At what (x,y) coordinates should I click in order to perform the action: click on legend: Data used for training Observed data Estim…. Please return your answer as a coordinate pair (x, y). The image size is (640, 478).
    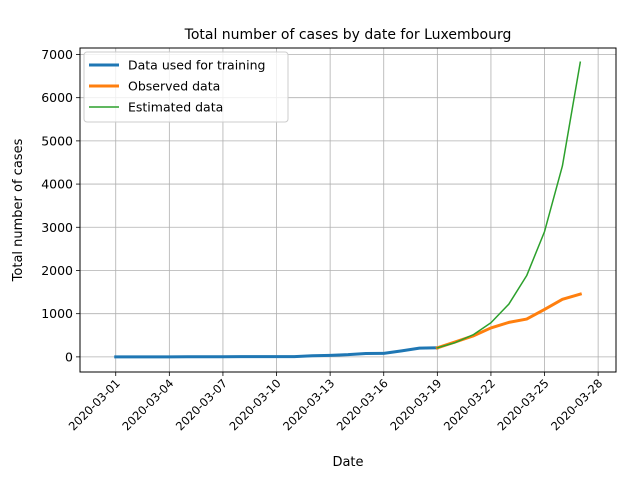
    Looking at the image, I should click on (186, 87).